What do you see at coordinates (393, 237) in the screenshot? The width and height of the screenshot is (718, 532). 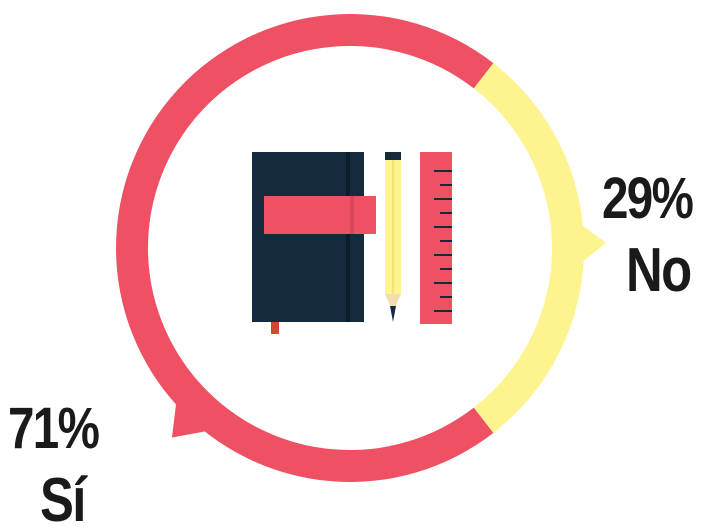 I see `pencil-icon` at bounding box center [393, 237].